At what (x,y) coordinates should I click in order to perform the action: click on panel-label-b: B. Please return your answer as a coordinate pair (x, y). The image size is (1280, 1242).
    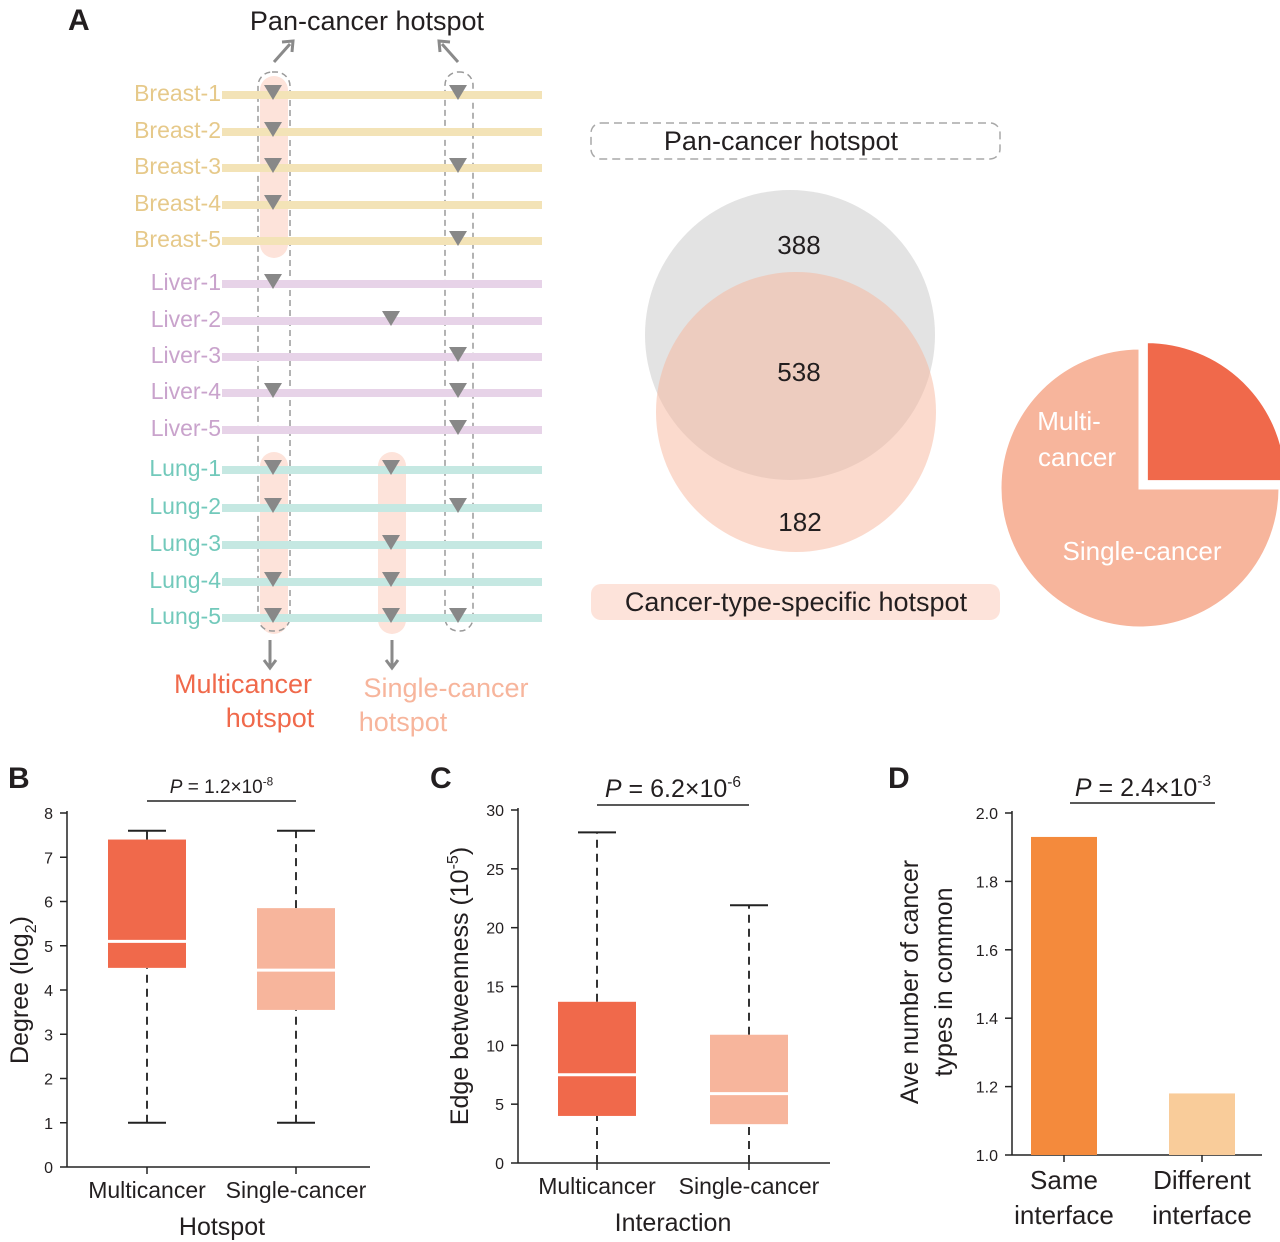
    Looking at the image, I should click on (19, 778).